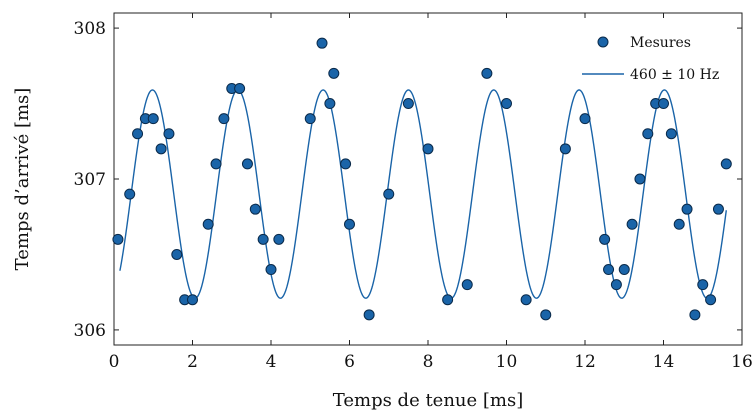  I want to click on y-tick-labels: 306 307 308, so click(90, 180).